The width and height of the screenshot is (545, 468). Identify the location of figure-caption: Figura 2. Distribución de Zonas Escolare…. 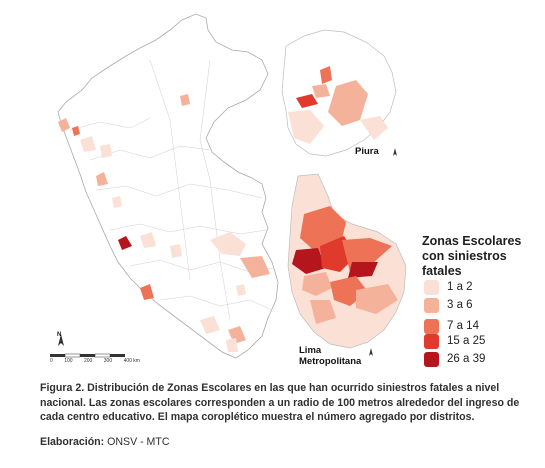
(280, 403).